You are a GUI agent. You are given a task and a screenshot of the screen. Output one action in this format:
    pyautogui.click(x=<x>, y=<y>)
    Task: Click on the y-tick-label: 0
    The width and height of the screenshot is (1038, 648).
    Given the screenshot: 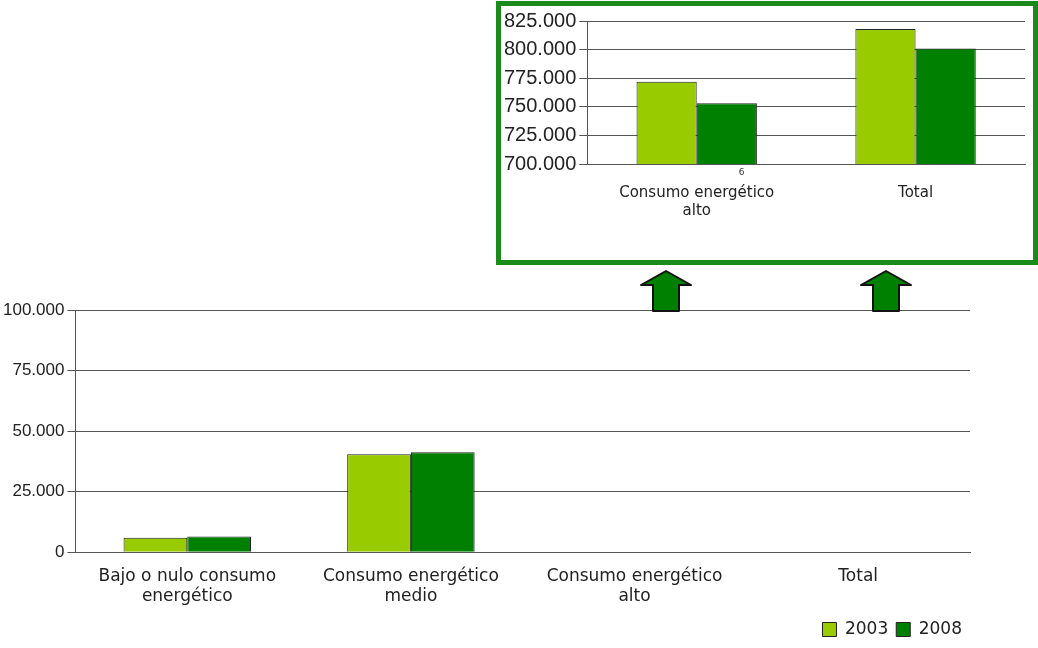 What is the action you would take?
    pyautogui.click(x=59, y=551)
    